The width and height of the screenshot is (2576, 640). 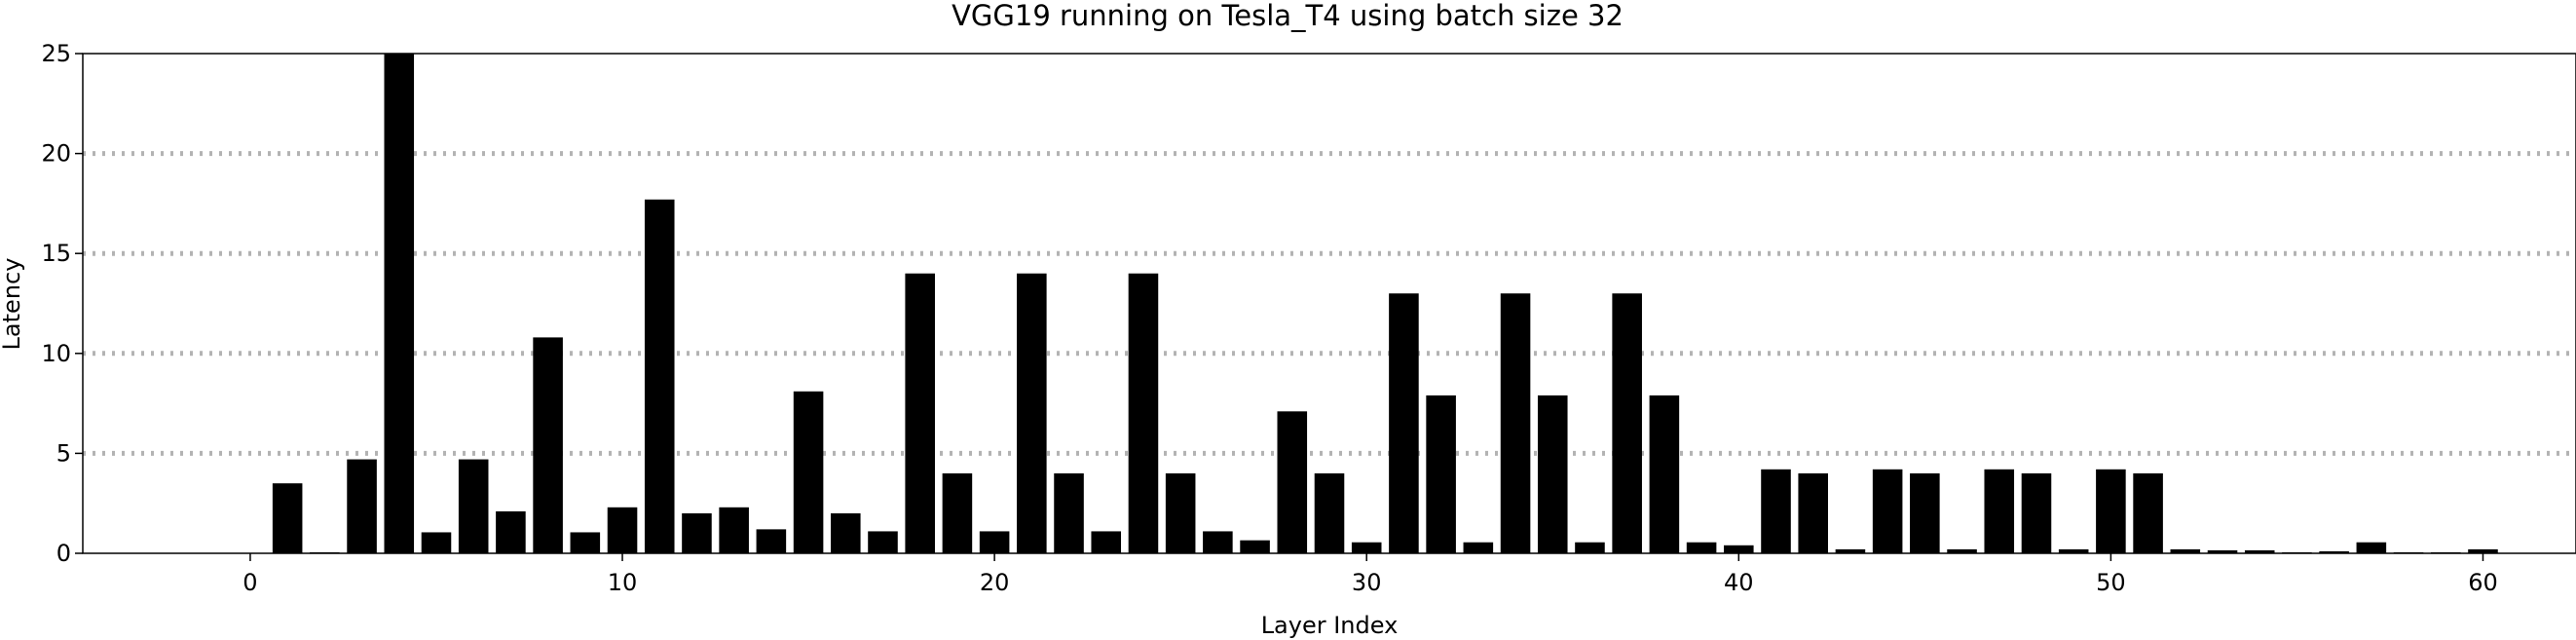 I want to click on y-tick-label-25: 25, so click(x=56, y=53).